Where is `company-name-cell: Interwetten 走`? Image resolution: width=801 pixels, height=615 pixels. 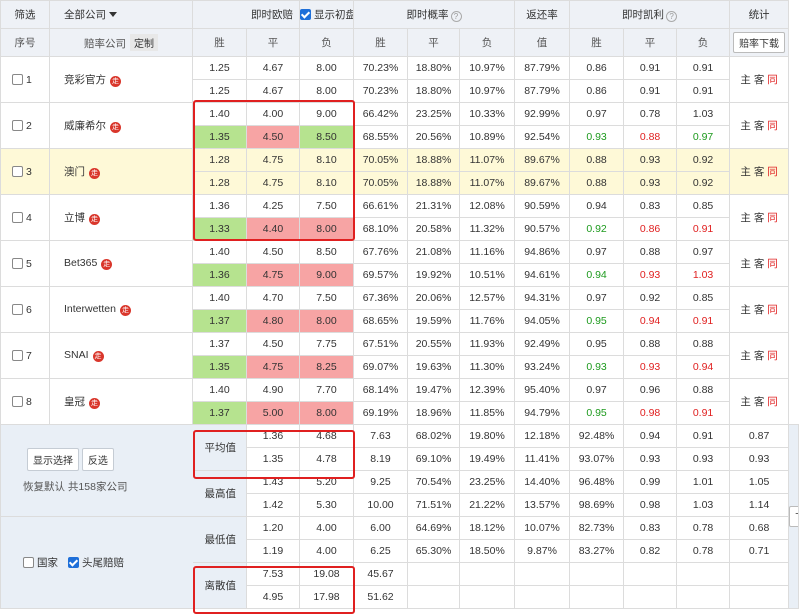
company-name-cell: Interwetten 走 is located at coordinates (121, 309).